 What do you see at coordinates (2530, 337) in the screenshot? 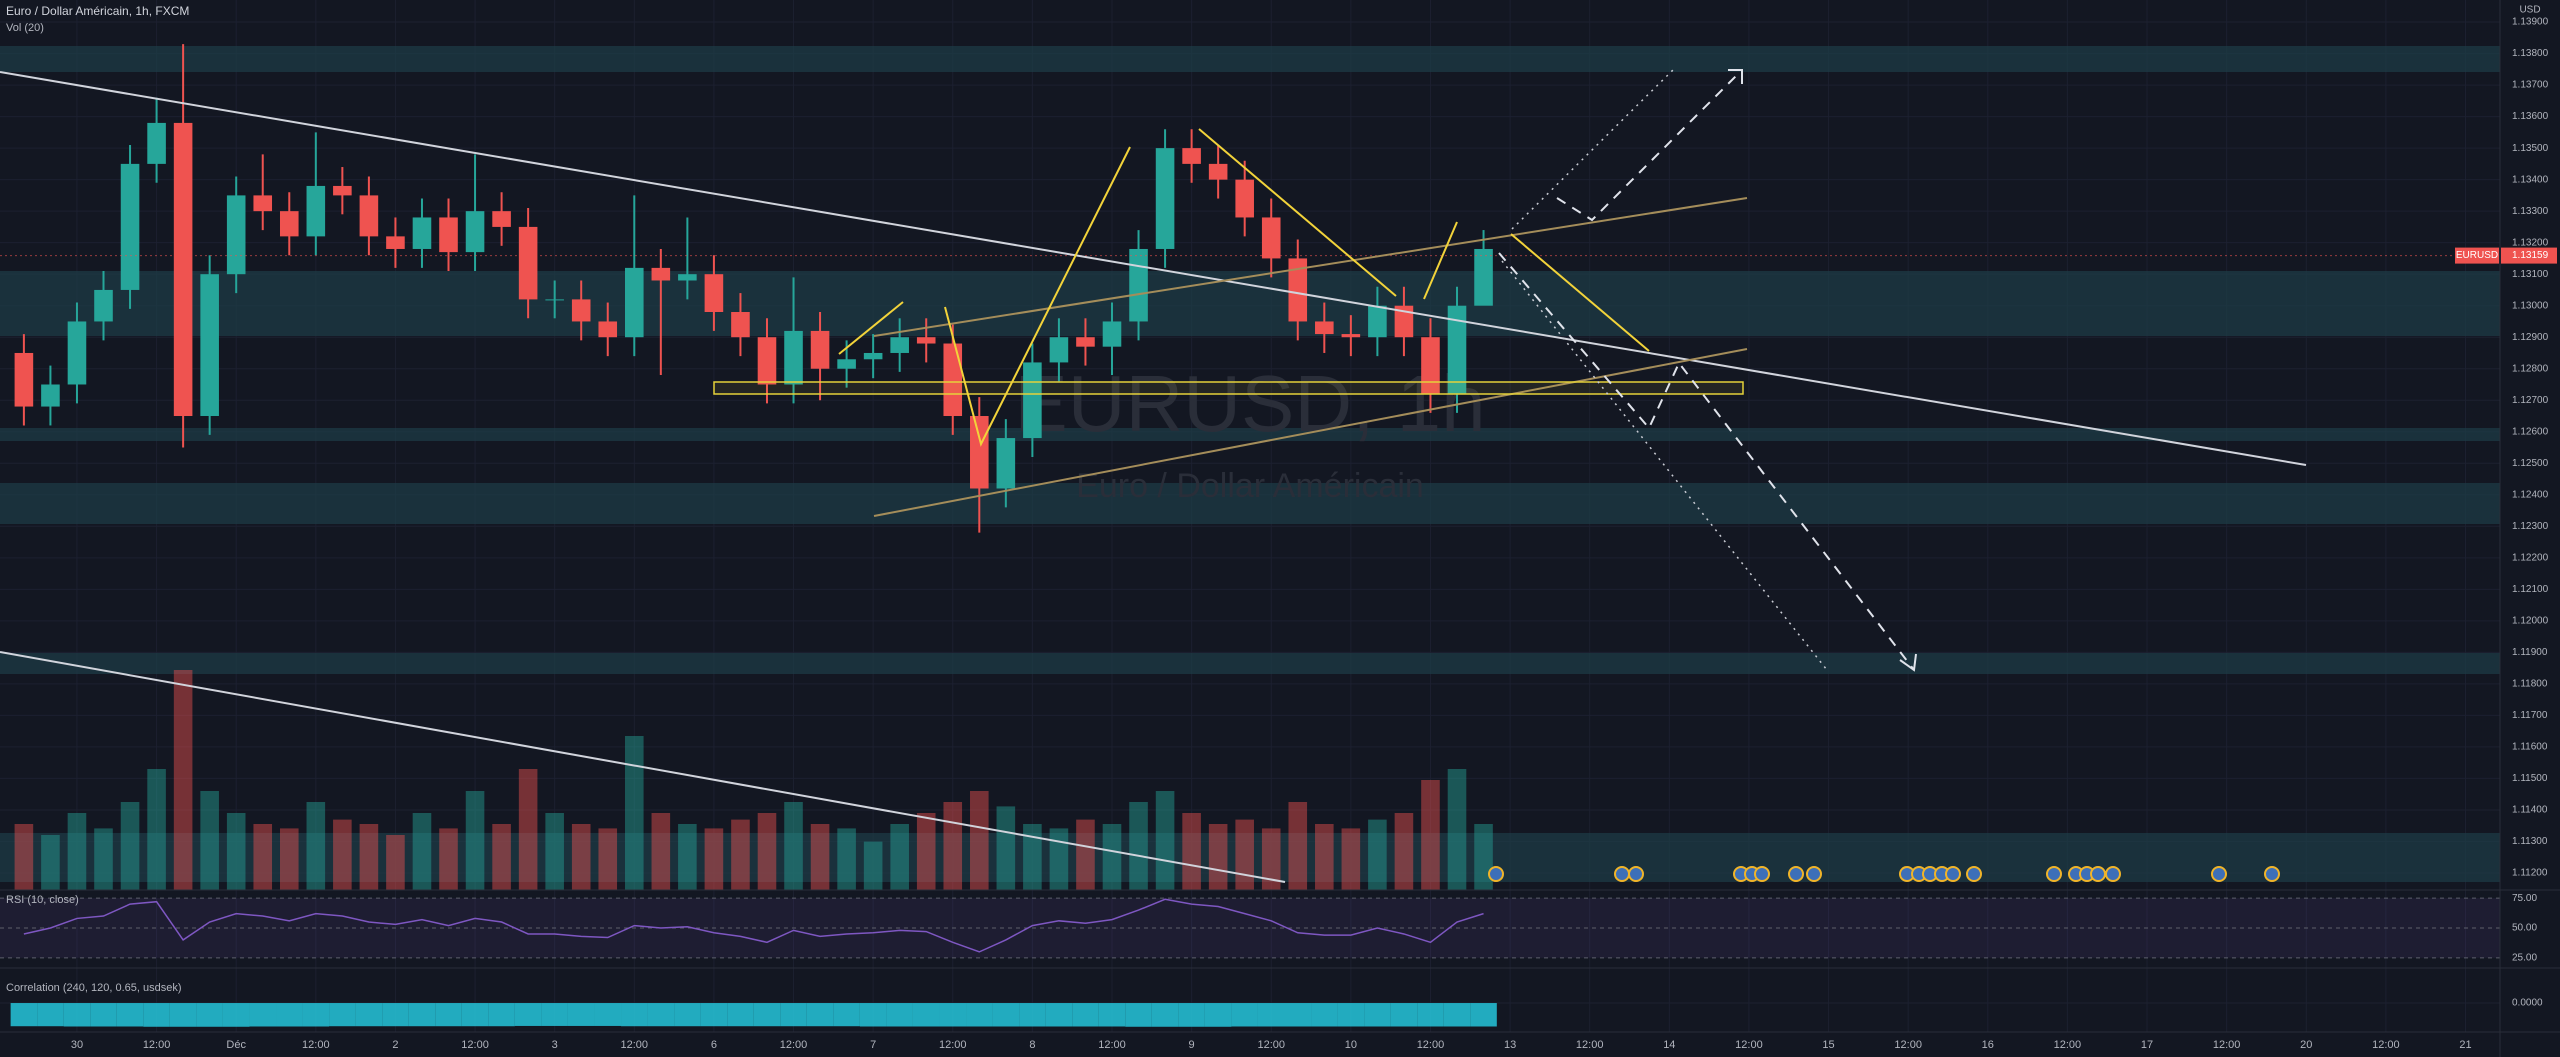
I see `y-tick-label: 1.12900` at bounding box center [2530, 337].